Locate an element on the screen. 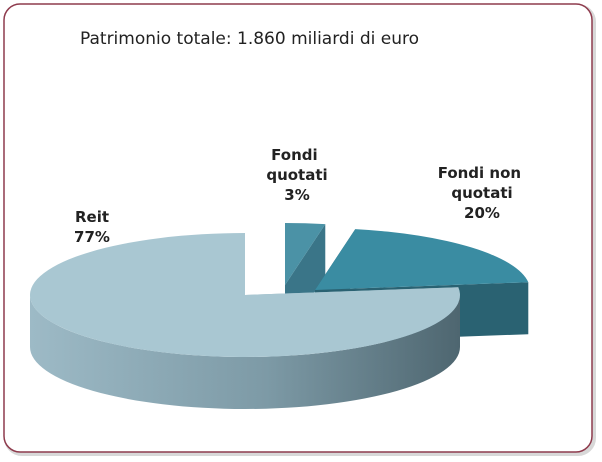  slice-value: 3% is located at coordinates (296, 195).